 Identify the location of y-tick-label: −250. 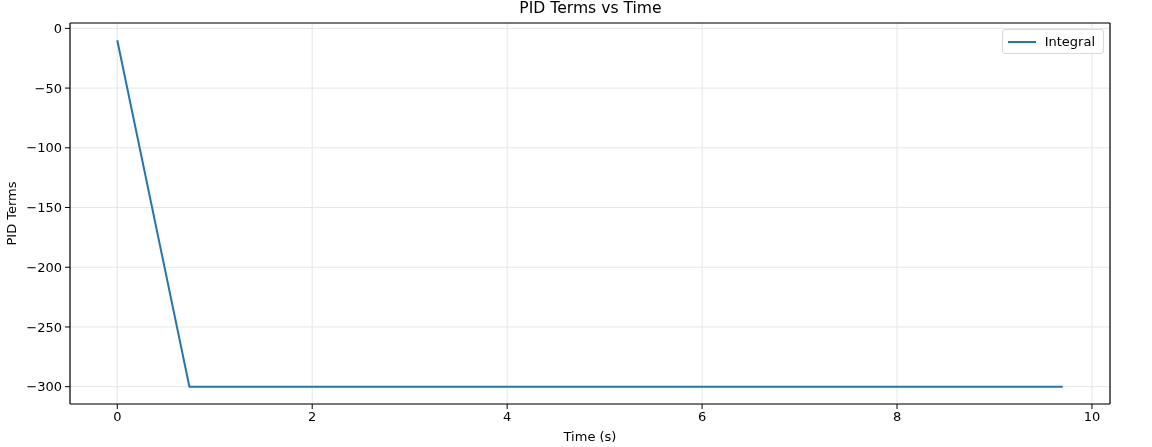
(44, 327).